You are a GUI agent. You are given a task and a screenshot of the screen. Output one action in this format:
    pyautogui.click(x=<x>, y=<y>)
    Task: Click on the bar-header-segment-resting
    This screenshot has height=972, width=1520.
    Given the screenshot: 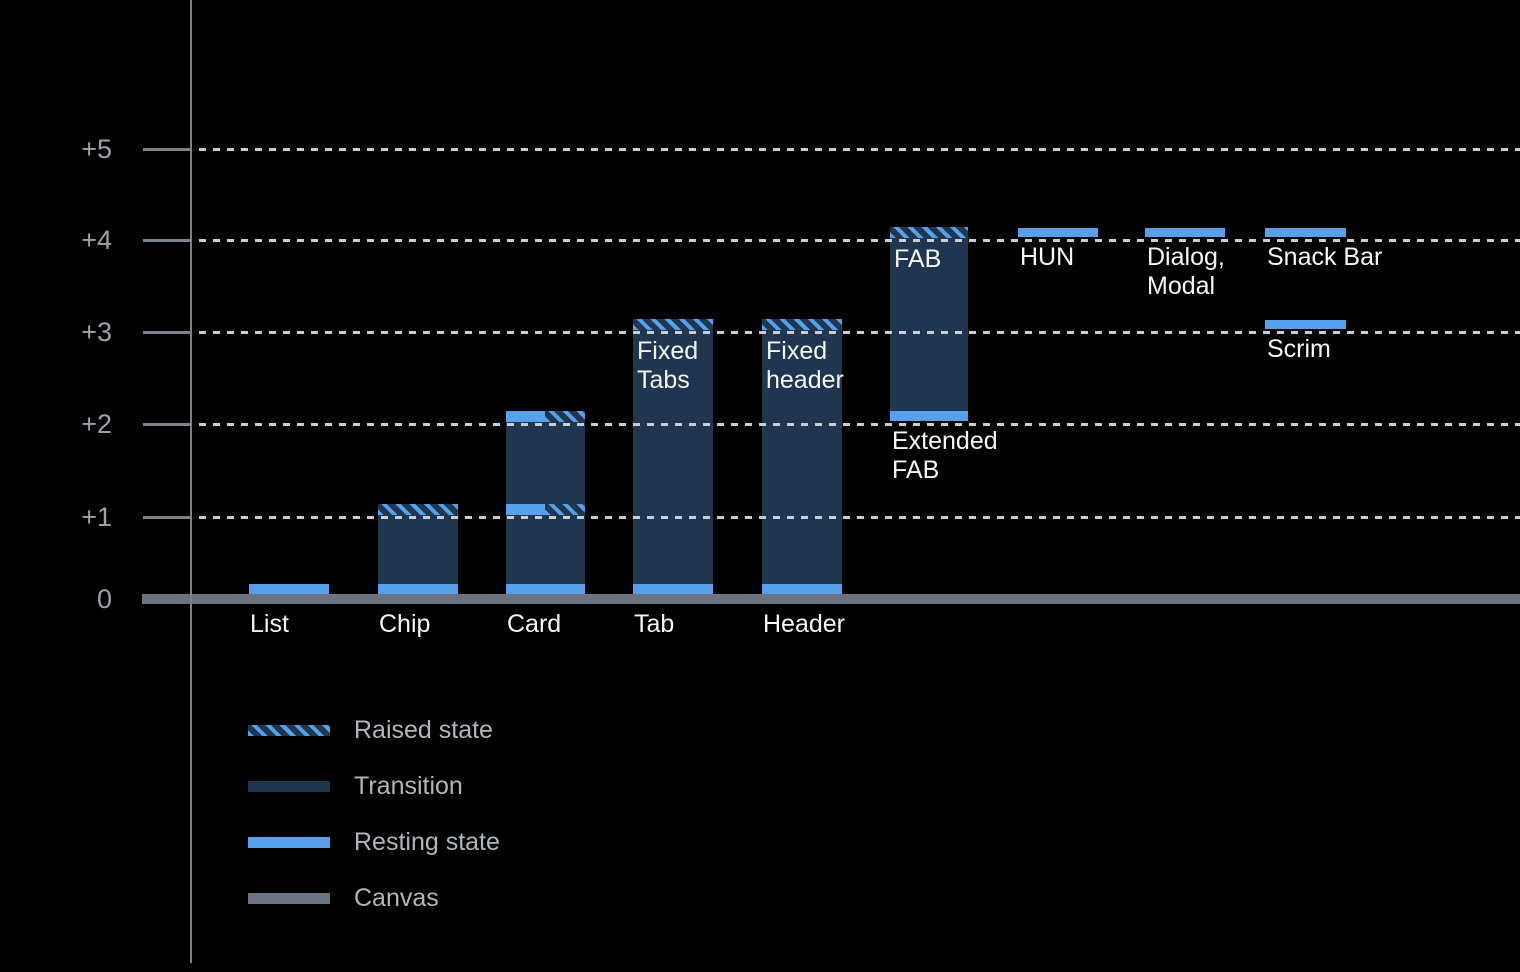 What is the action you would take?
    pyautogui.click(x=802, y=588)
    